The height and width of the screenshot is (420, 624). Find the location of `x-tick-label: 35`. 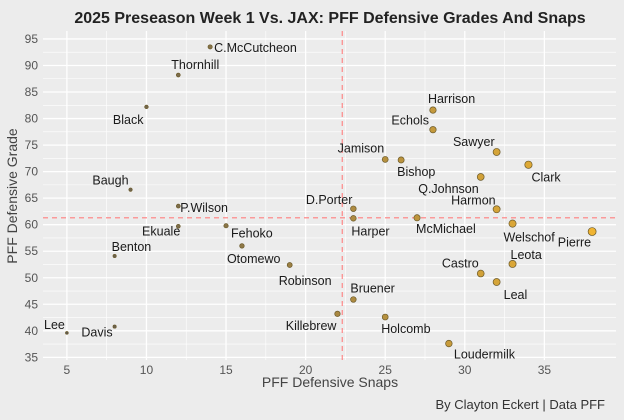

x-tick-label: 35 is located at coordinates (545, 370).